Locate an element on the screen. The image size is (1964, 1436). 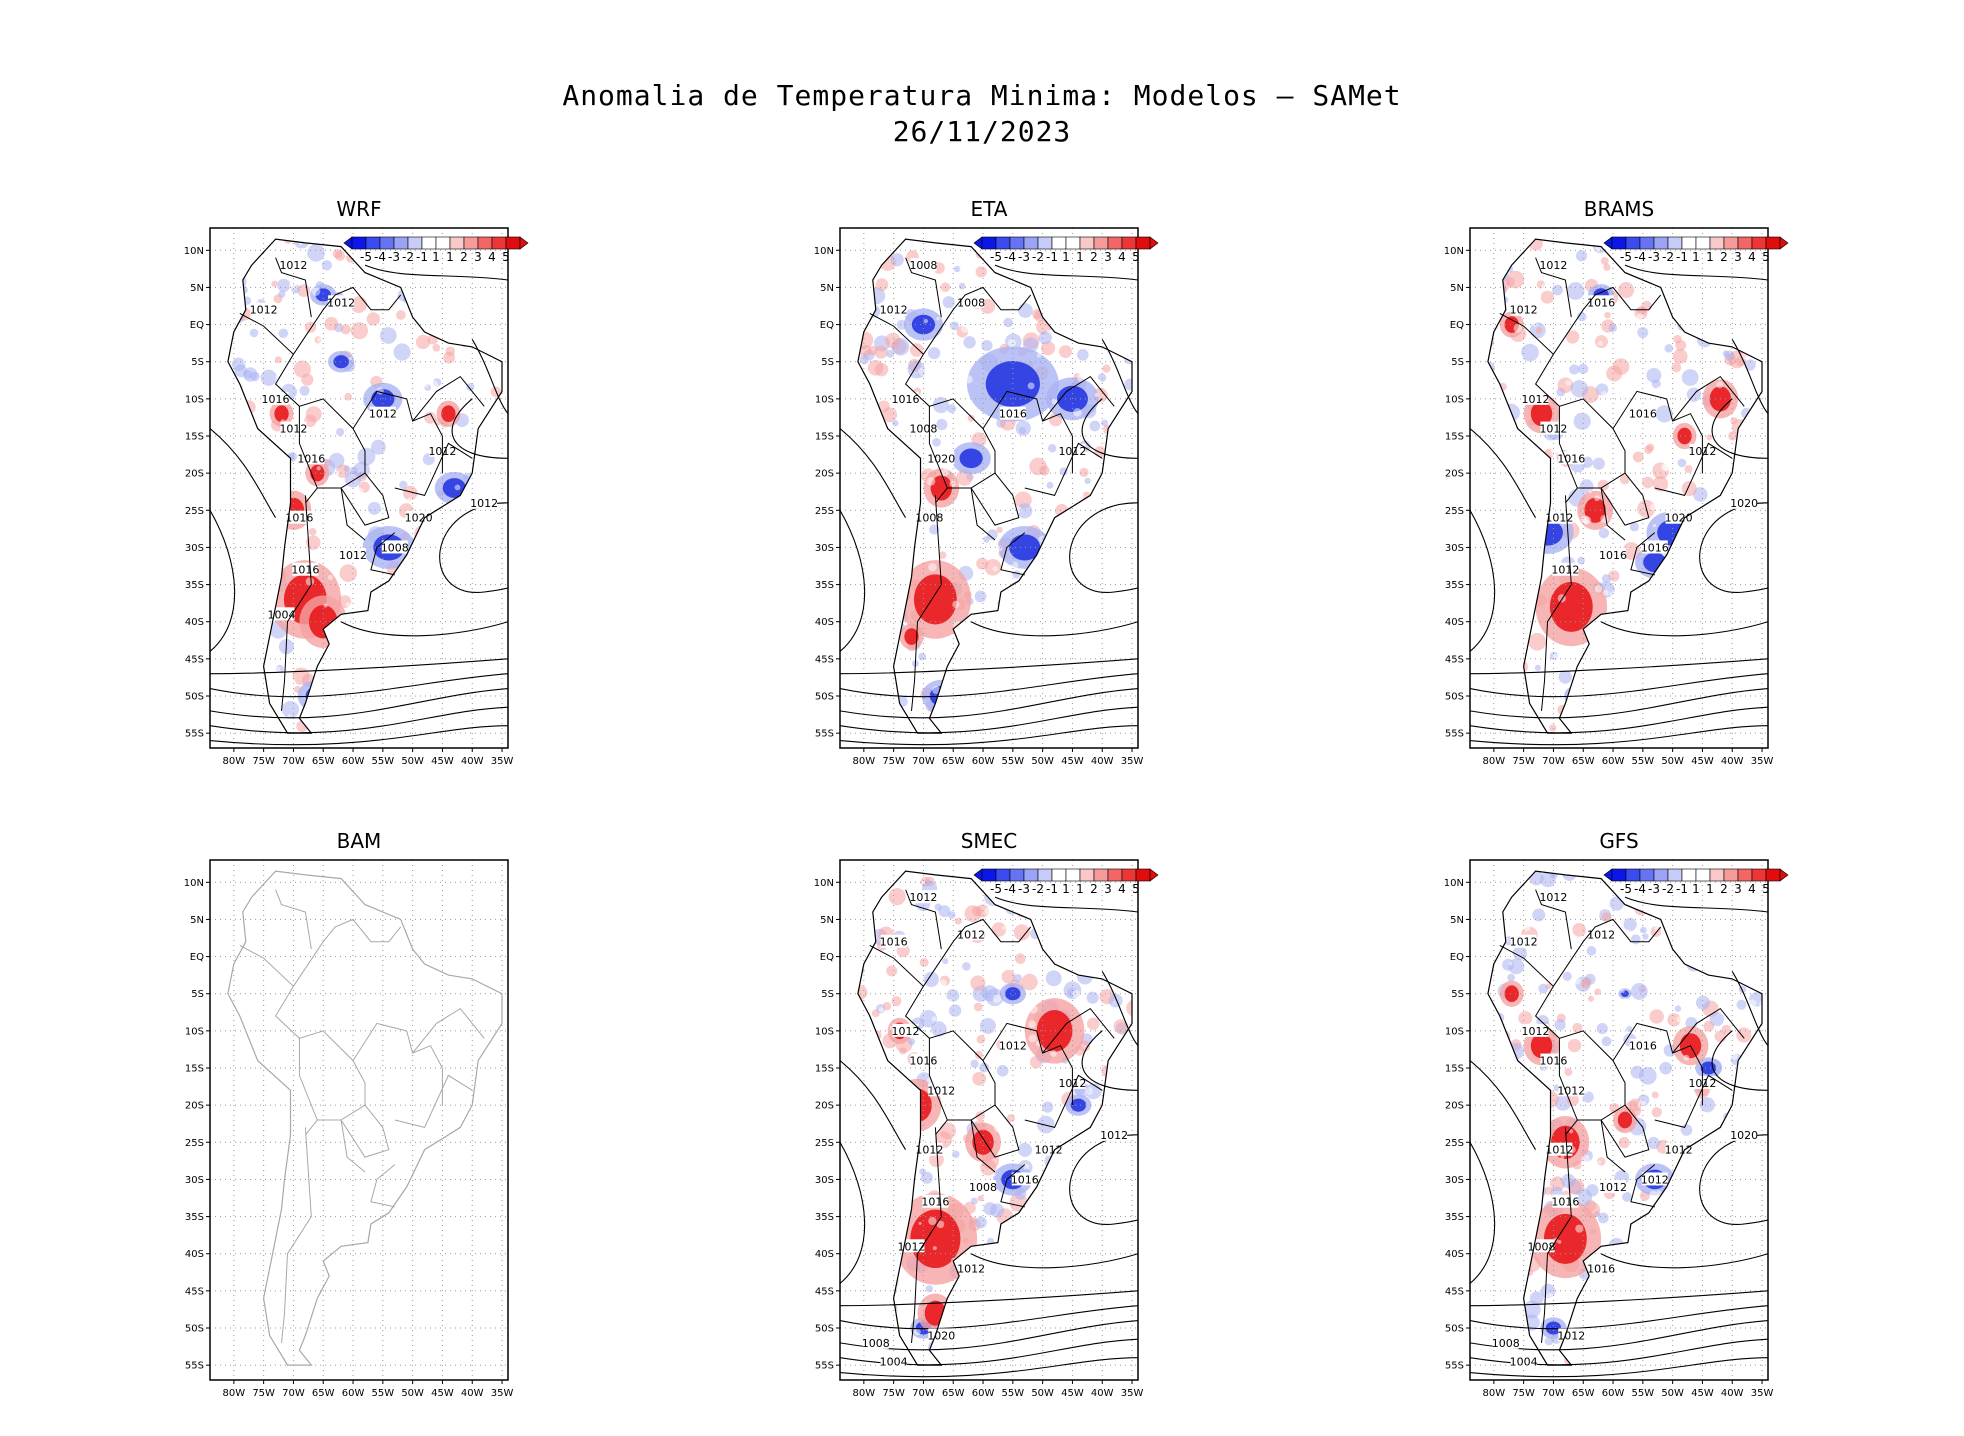
isobar-line is located at coordinates (359, 685).